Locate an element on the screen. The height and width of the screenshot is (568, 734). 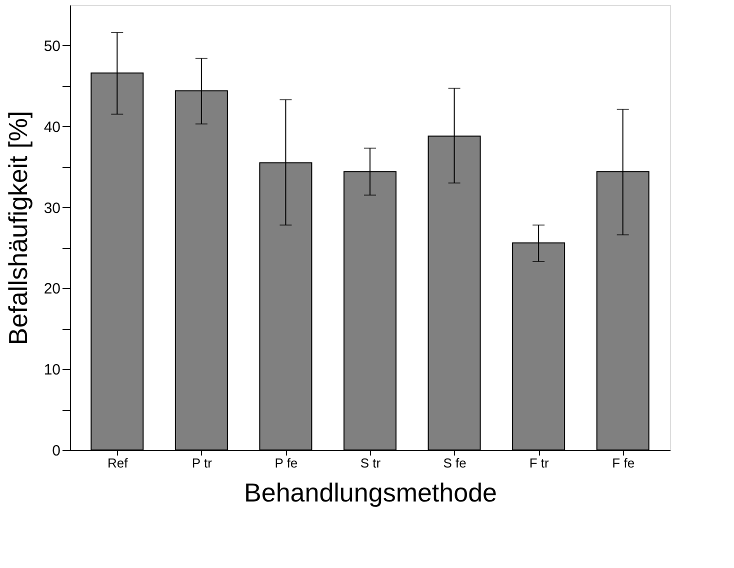
x-tick-label: F tr is located at coordinates (539, 463).